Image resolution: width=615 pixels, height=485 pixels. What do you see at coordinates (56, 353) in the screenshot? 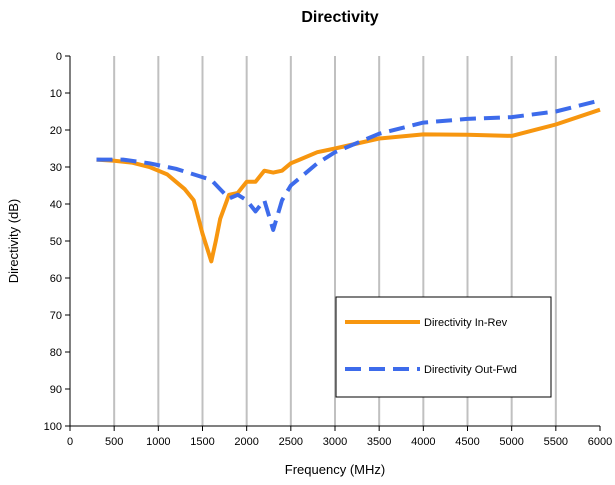
I see `y-tick-label: 80` at bounding box center [56, 353].